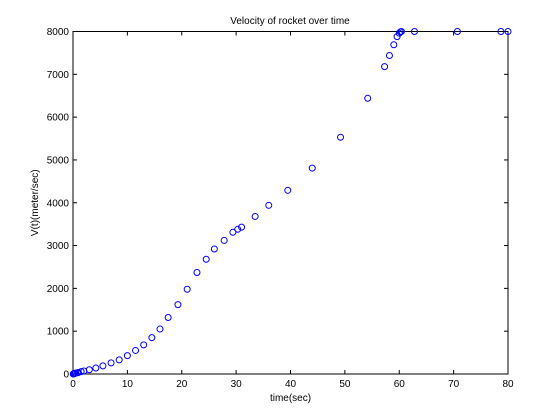 This screenshot has height=420, width=560. What do you see at coordinates (290, 398) in the screenshot?
I see `x-axis-label: time(sec)` at bounding box center [290, 398].